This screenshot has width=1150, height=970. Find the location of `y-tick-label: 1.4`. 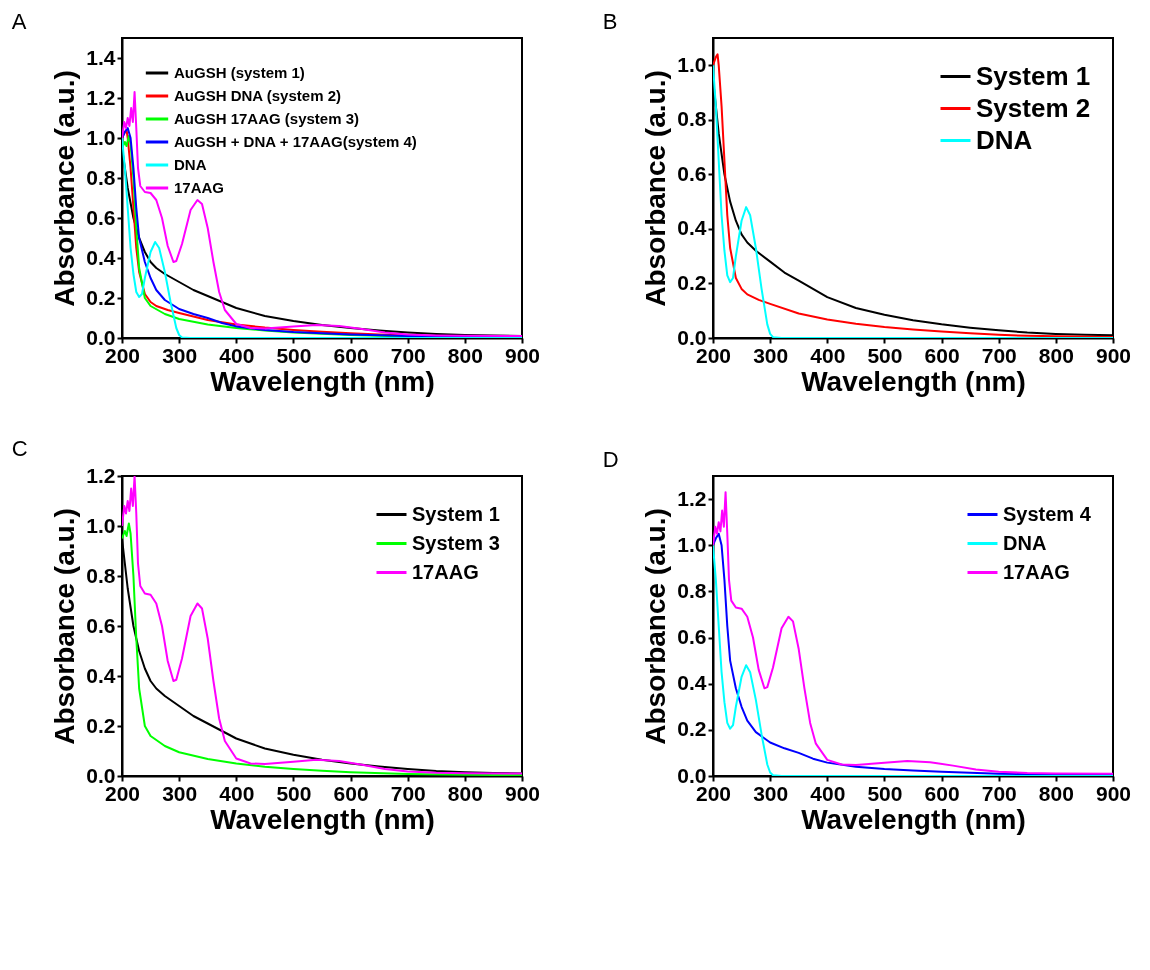

y-tick-label: 1.4 is located at coordinates (101, 57).